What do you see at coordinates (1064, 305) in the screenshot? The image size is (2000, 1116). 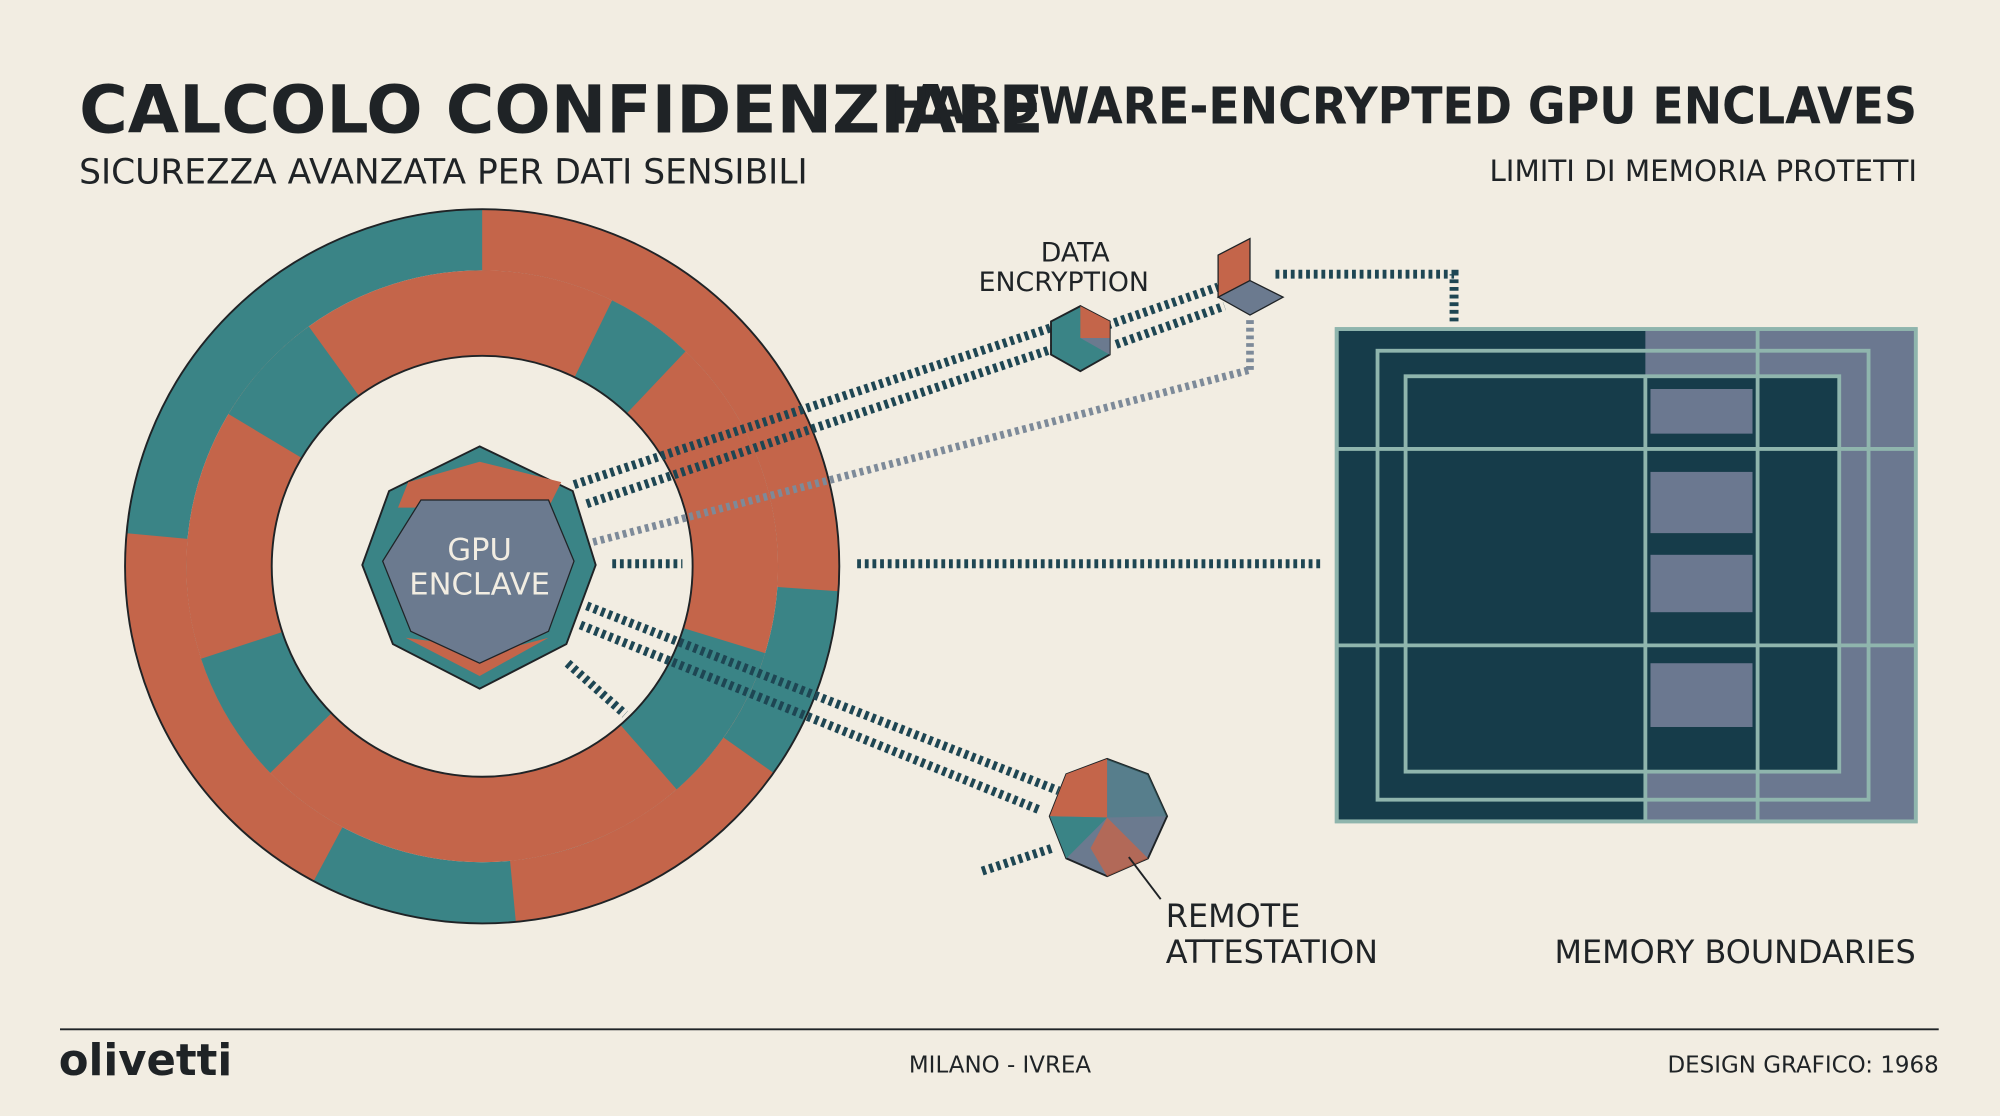 I see `data-encryption-node: DATA ENCRYPTION` at bounding box center [1064, 305].